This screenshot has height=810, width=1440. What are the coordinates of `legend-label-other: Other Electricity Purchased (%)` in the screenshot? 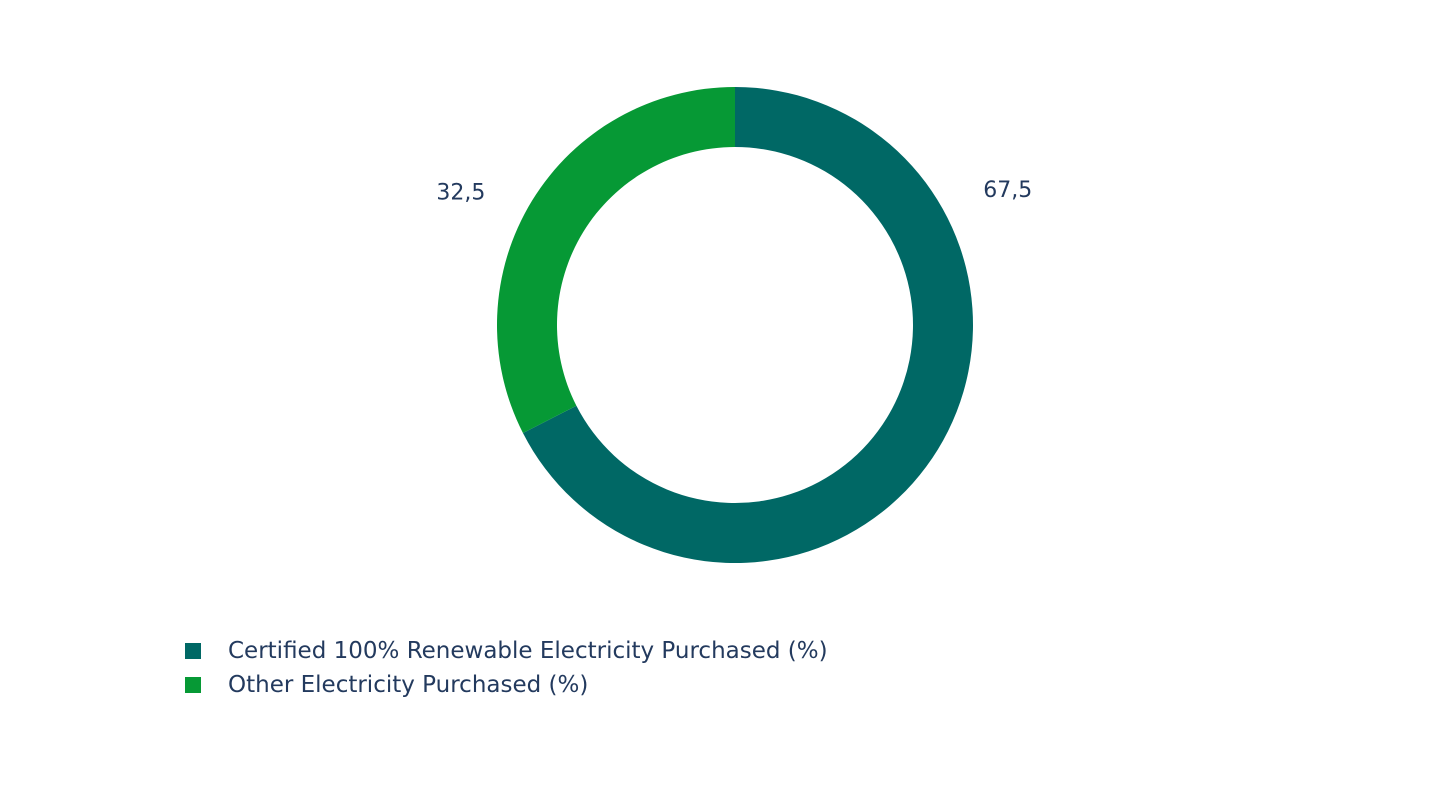 It's located at (408, 685).